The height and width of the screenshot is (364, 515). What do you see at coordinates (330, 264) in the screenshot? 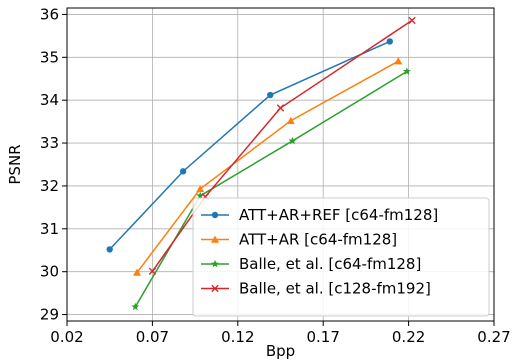
I see `legend-label: Balle, et al. [c64-fm128]` at bounding box center [330, 264].